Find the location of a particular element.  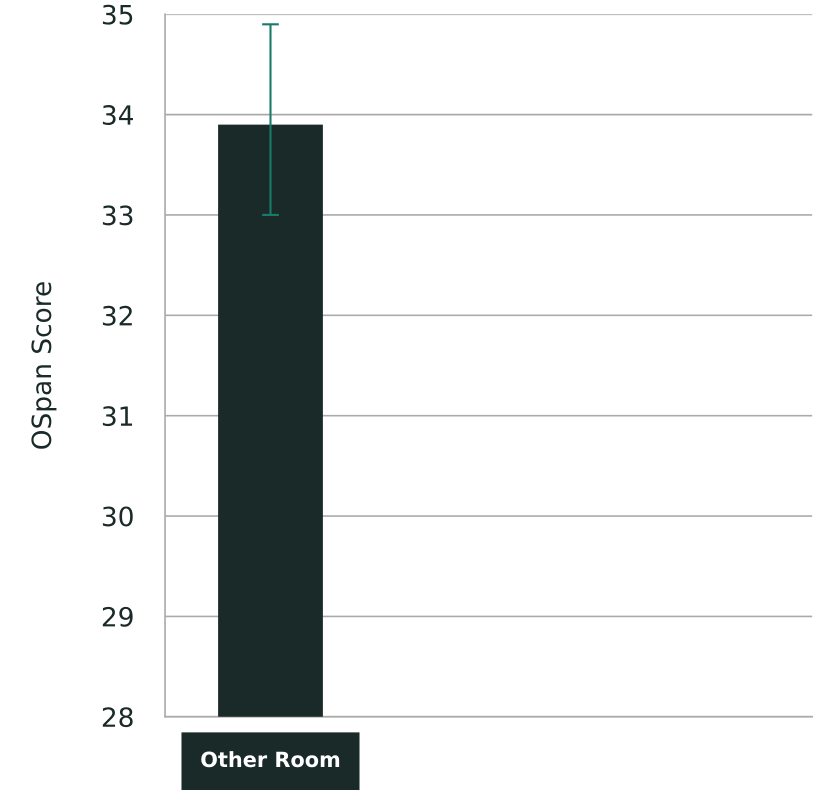

x-tick-label: Other Room is located at coordinates (270, 759).